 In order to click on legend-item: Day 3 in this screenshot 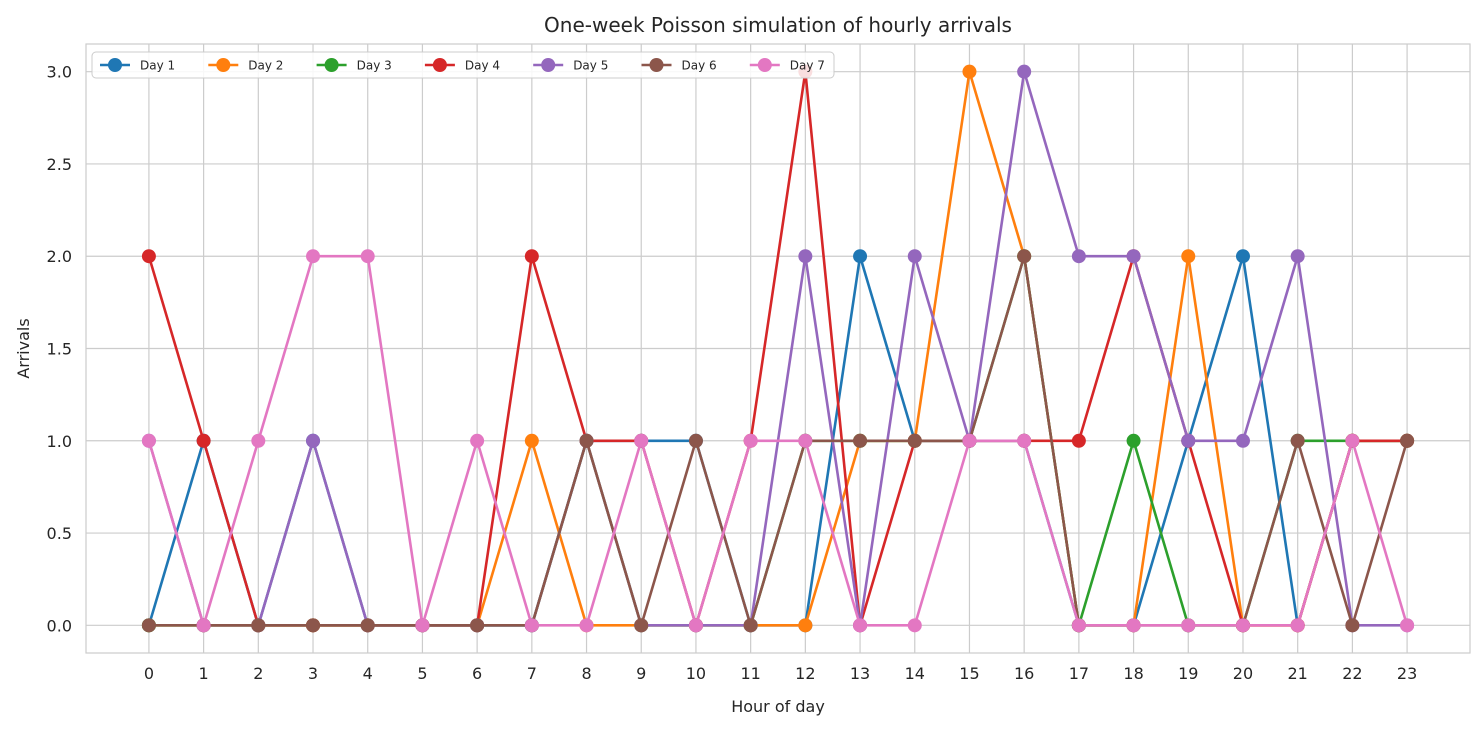, I will do `click(354, 65)`.